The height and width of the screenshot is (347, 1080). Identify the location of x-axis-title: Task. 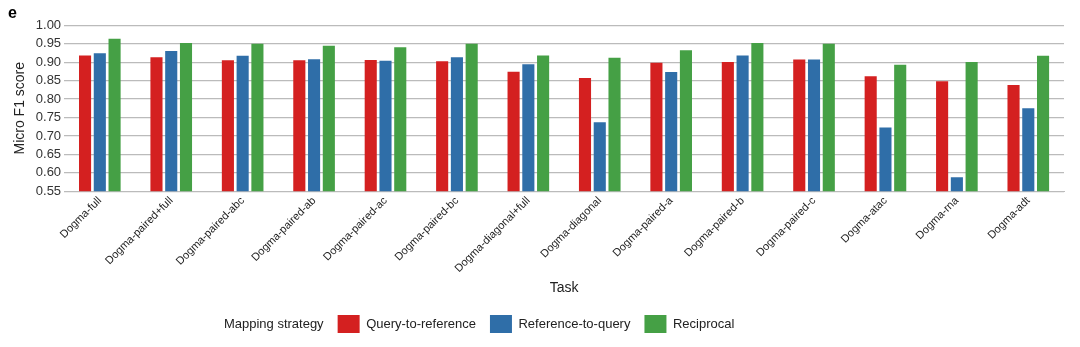
(564, 287).